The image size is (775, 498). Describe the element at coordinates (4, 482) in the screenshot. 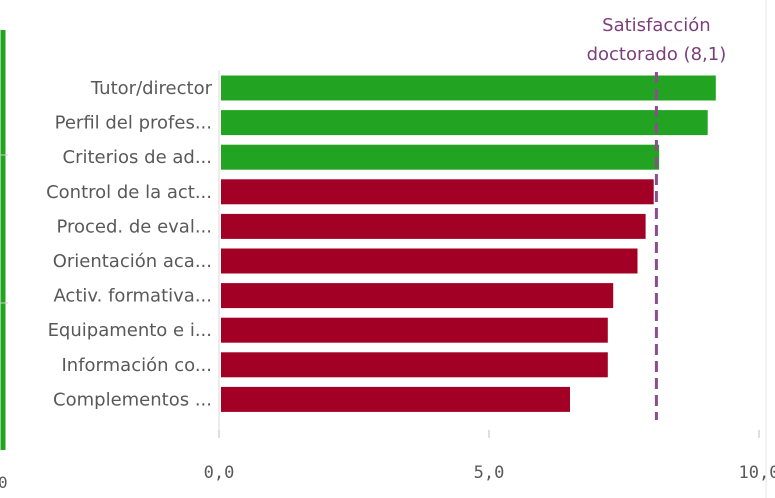

I see `left-panel-tick-label: 0` at that location.